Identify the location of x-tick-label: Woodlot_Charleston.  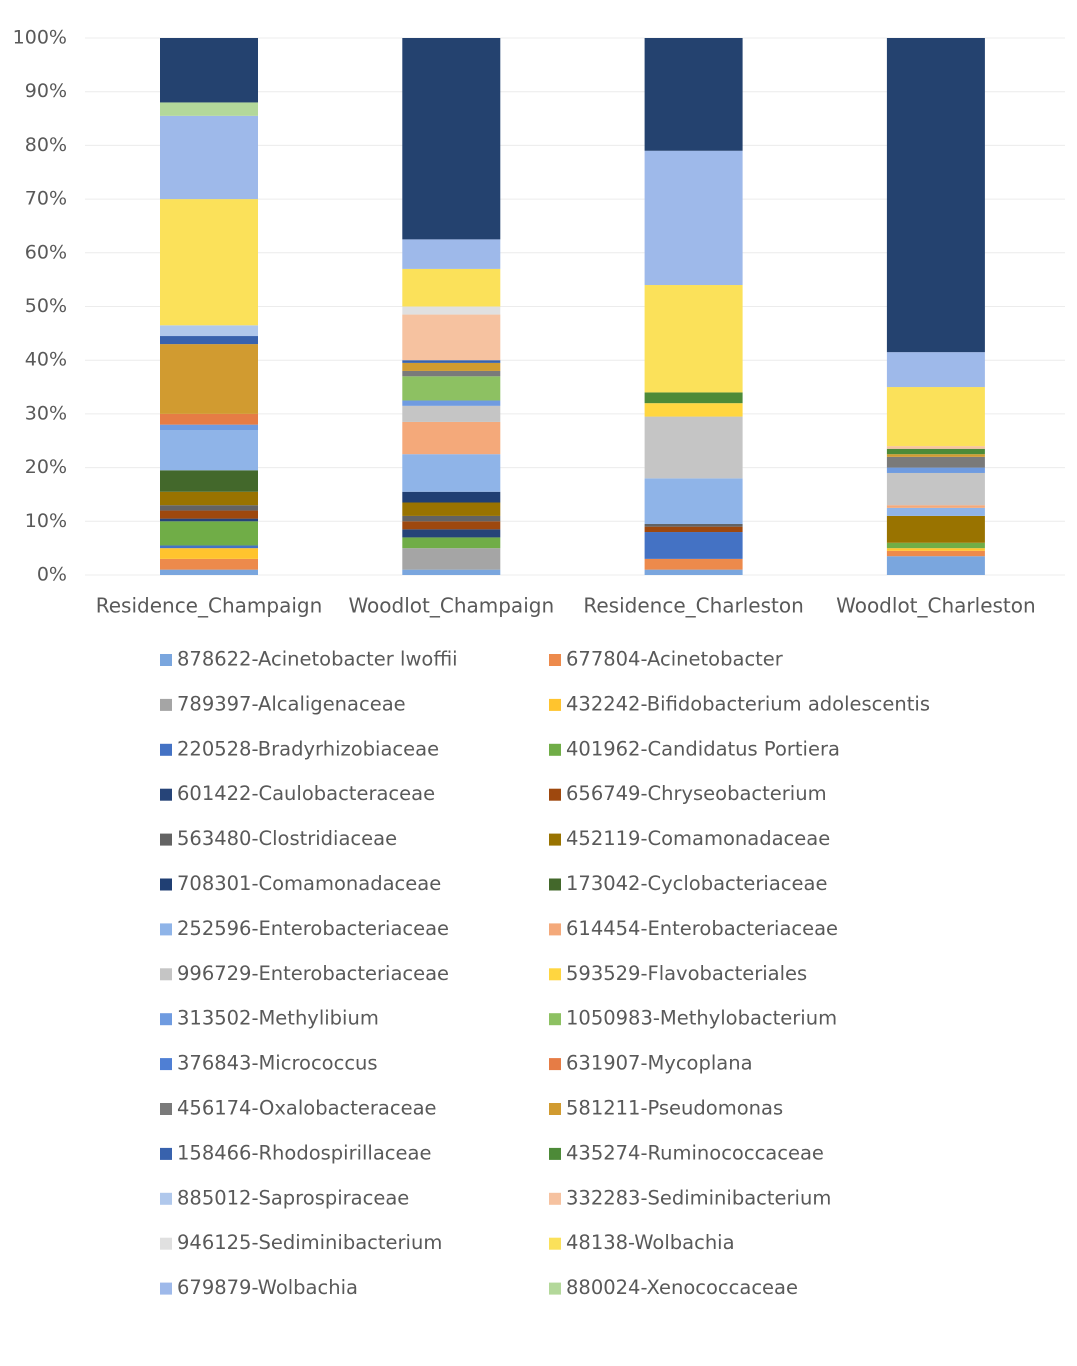
(936, 606).